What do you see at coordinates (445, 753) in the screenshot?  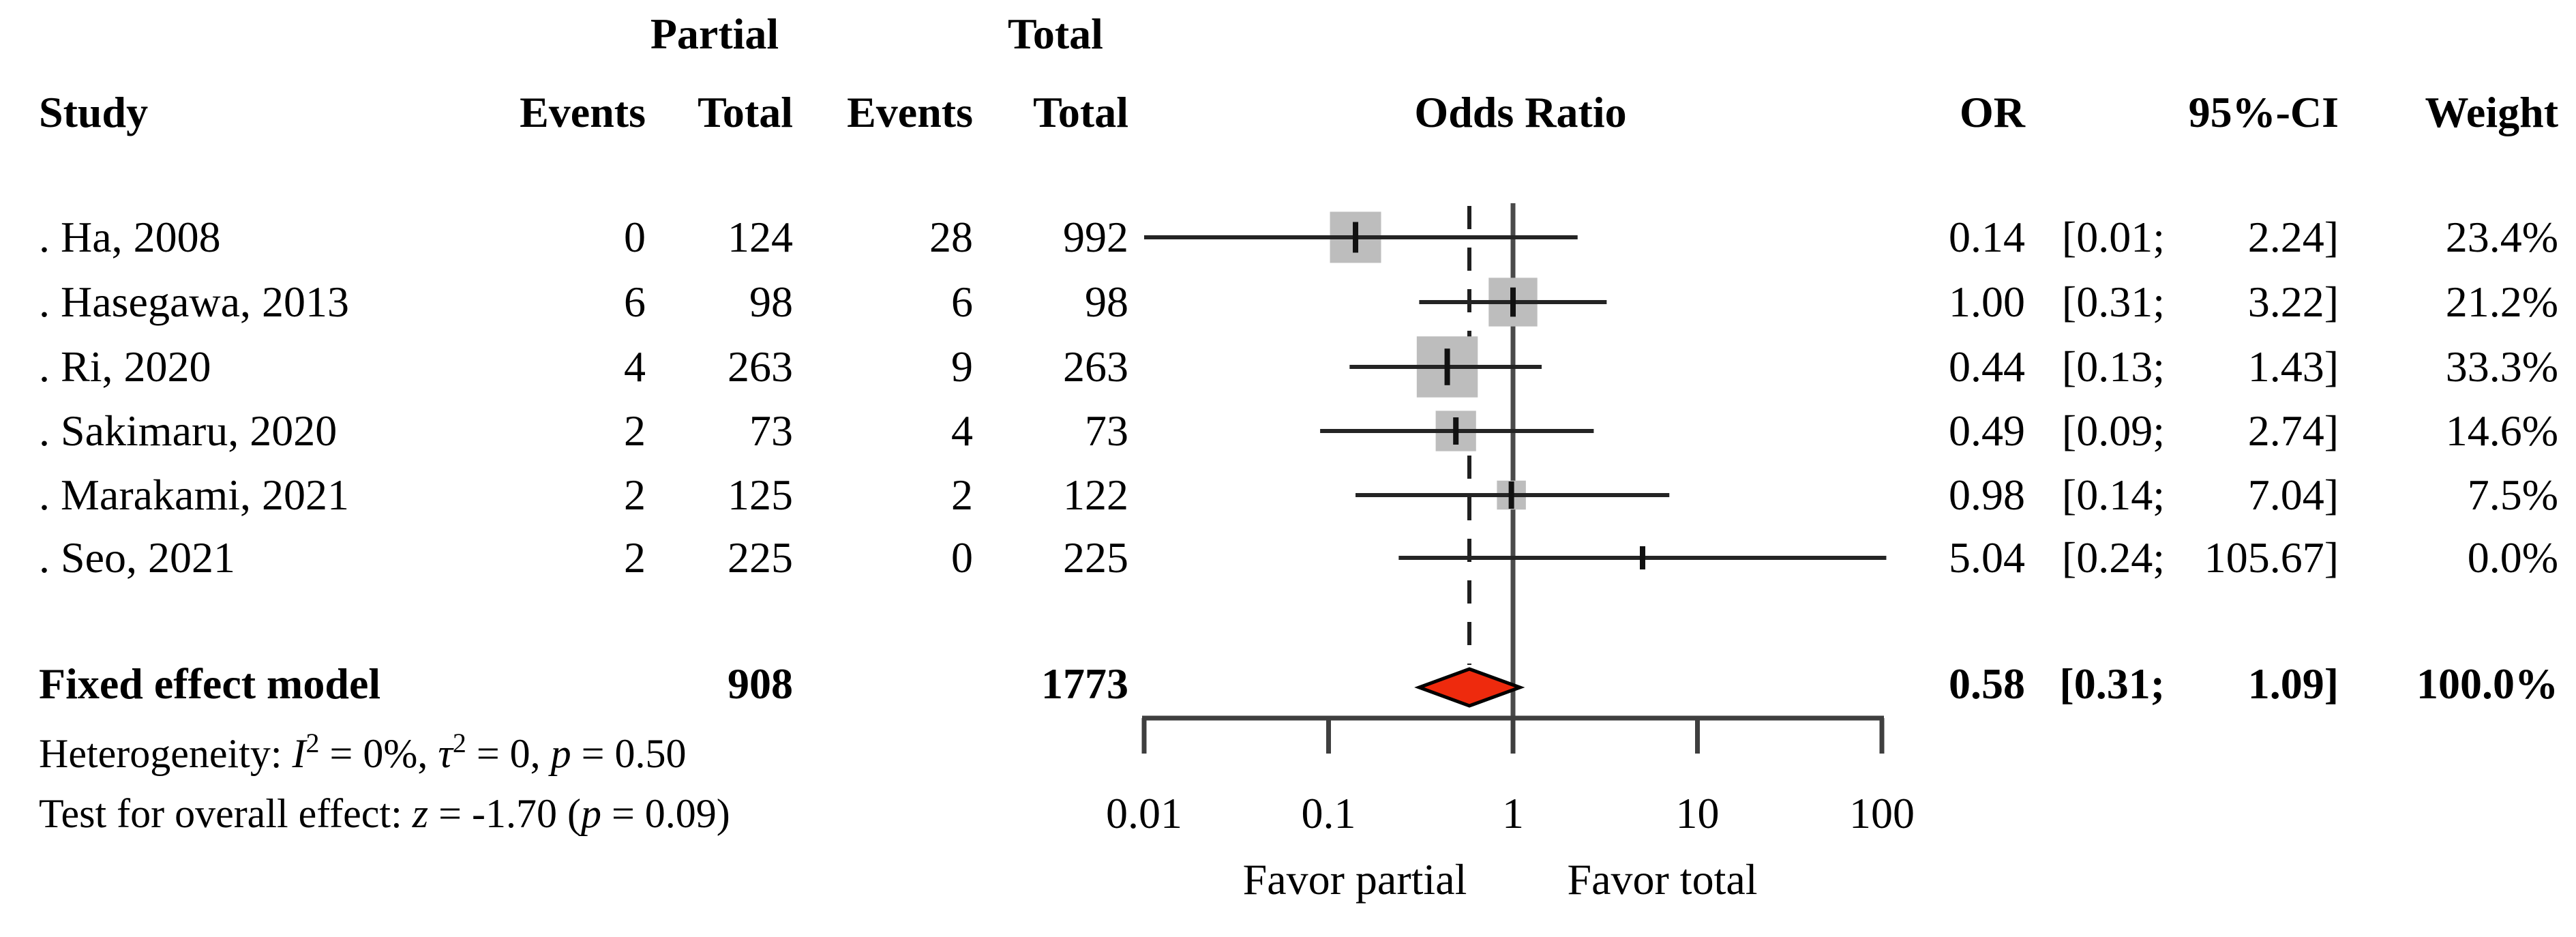 I see `footnote-segment: τ` at bounding box center [445, 753].